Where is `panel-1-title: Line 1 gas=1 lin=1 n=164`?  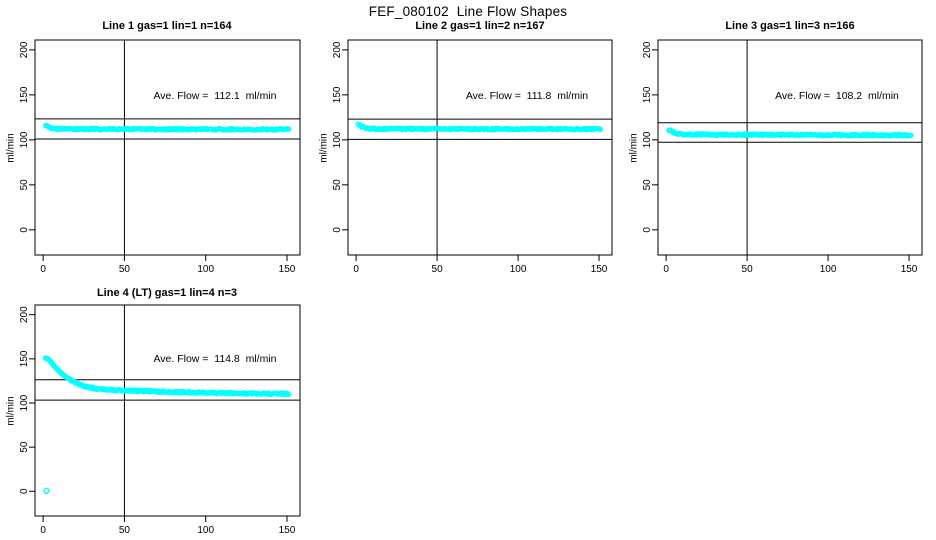 panel-1-title: Line 1 gas=1 lin=1 n=164 is located at coordinates (167, 26).